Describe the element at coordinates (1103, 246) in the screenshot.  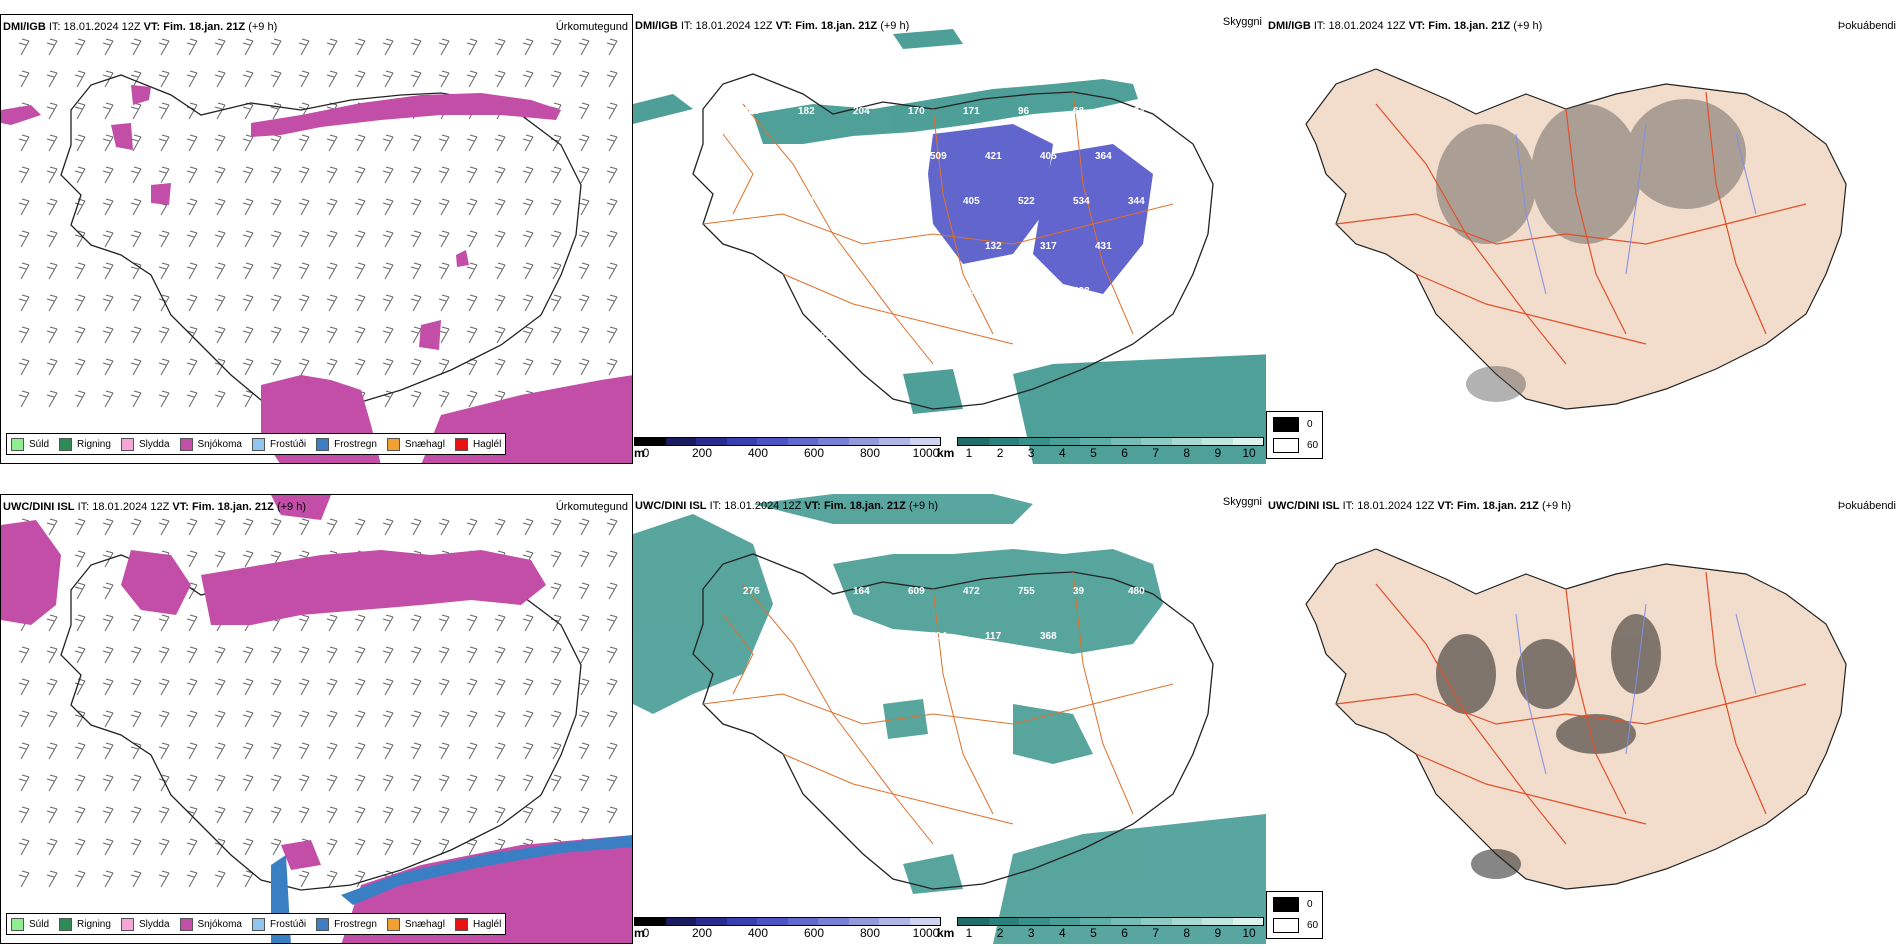
I see `visibility-value-label: 431` at that location.